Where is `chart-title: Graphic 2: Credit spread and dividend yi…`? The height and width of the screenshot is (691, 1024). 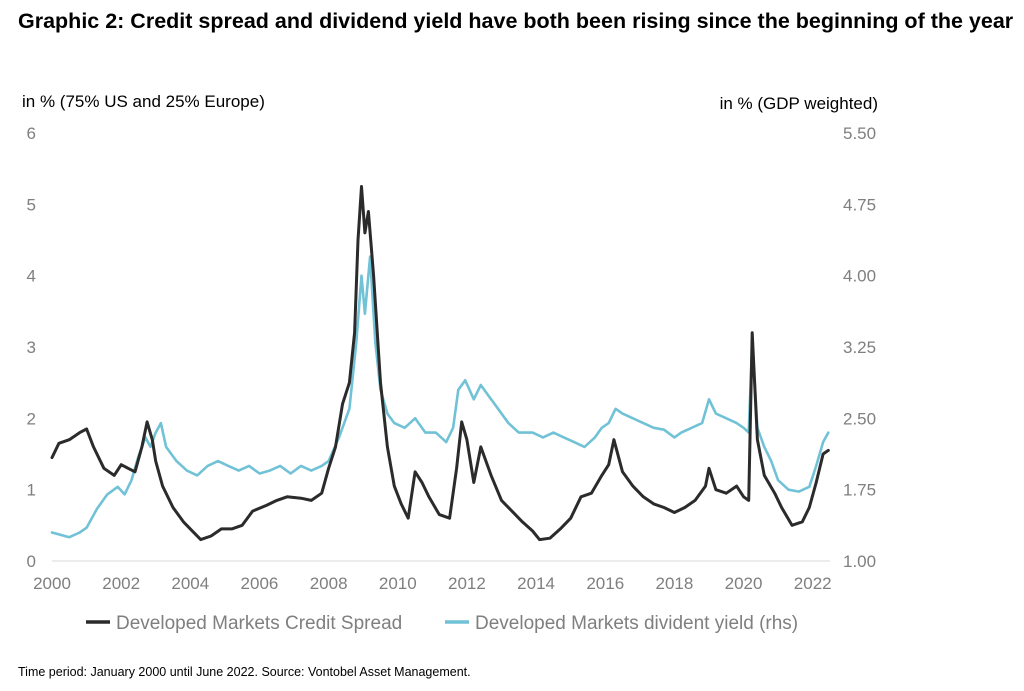
chart-title: Graphic 2: Credit spread and dividend yi… is located at coordinates (516, 21).